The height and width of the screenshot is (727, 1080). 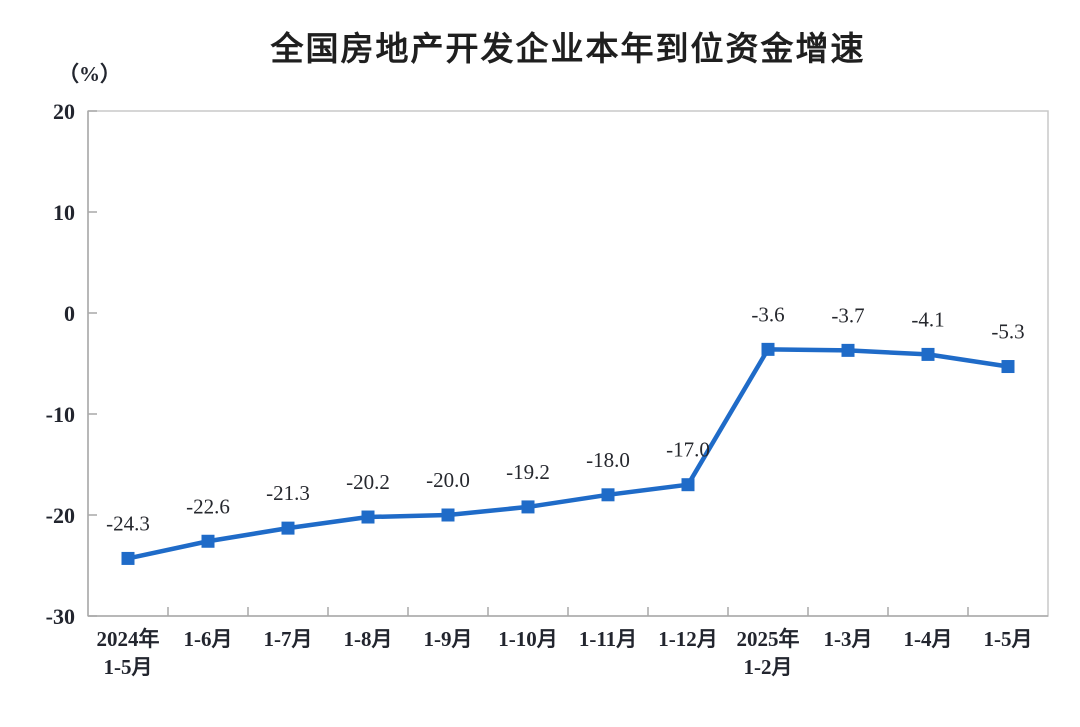 What do you see at coordinates (448, 639) in the screenshot?
I see `x-axis-tick-label: 1-9月` at bounding box center [448, 639].